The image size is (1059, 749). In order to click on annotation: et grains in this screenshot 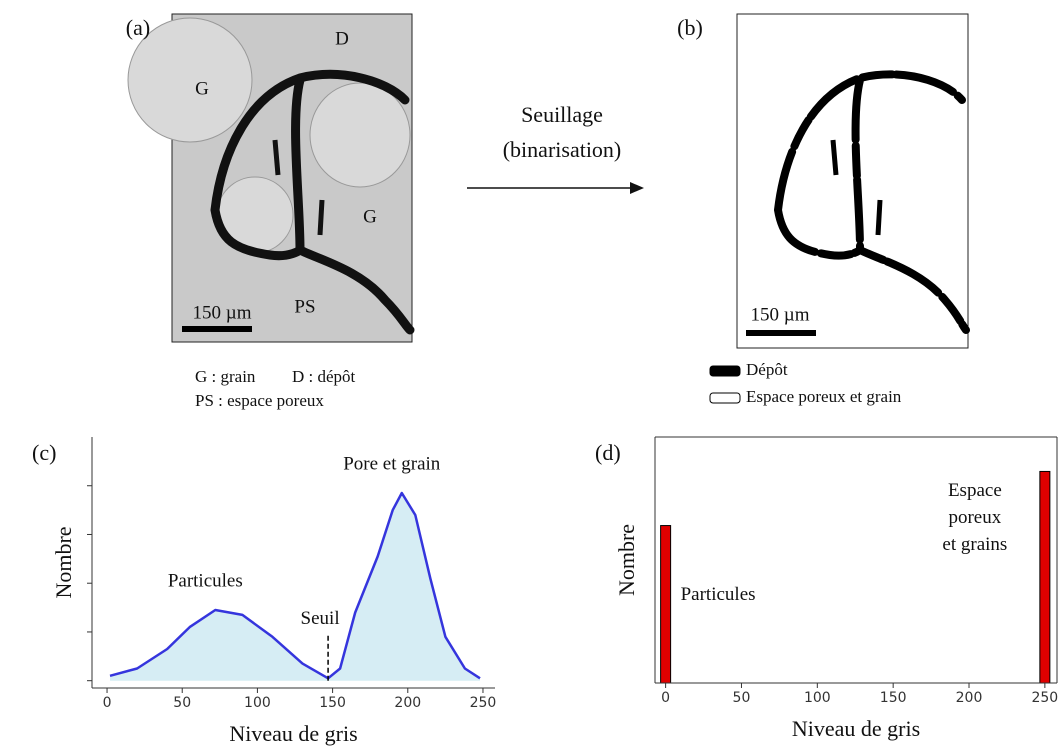, I will do `click(974, 544)`.